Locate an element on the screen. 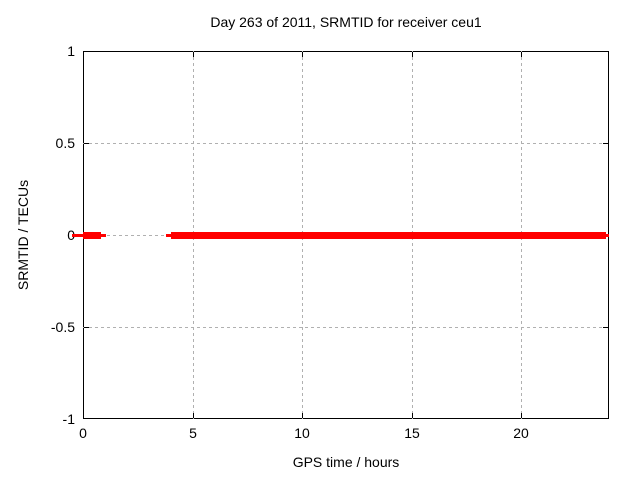  y-tick-left-0.5 is located at coordinates (86, 143).